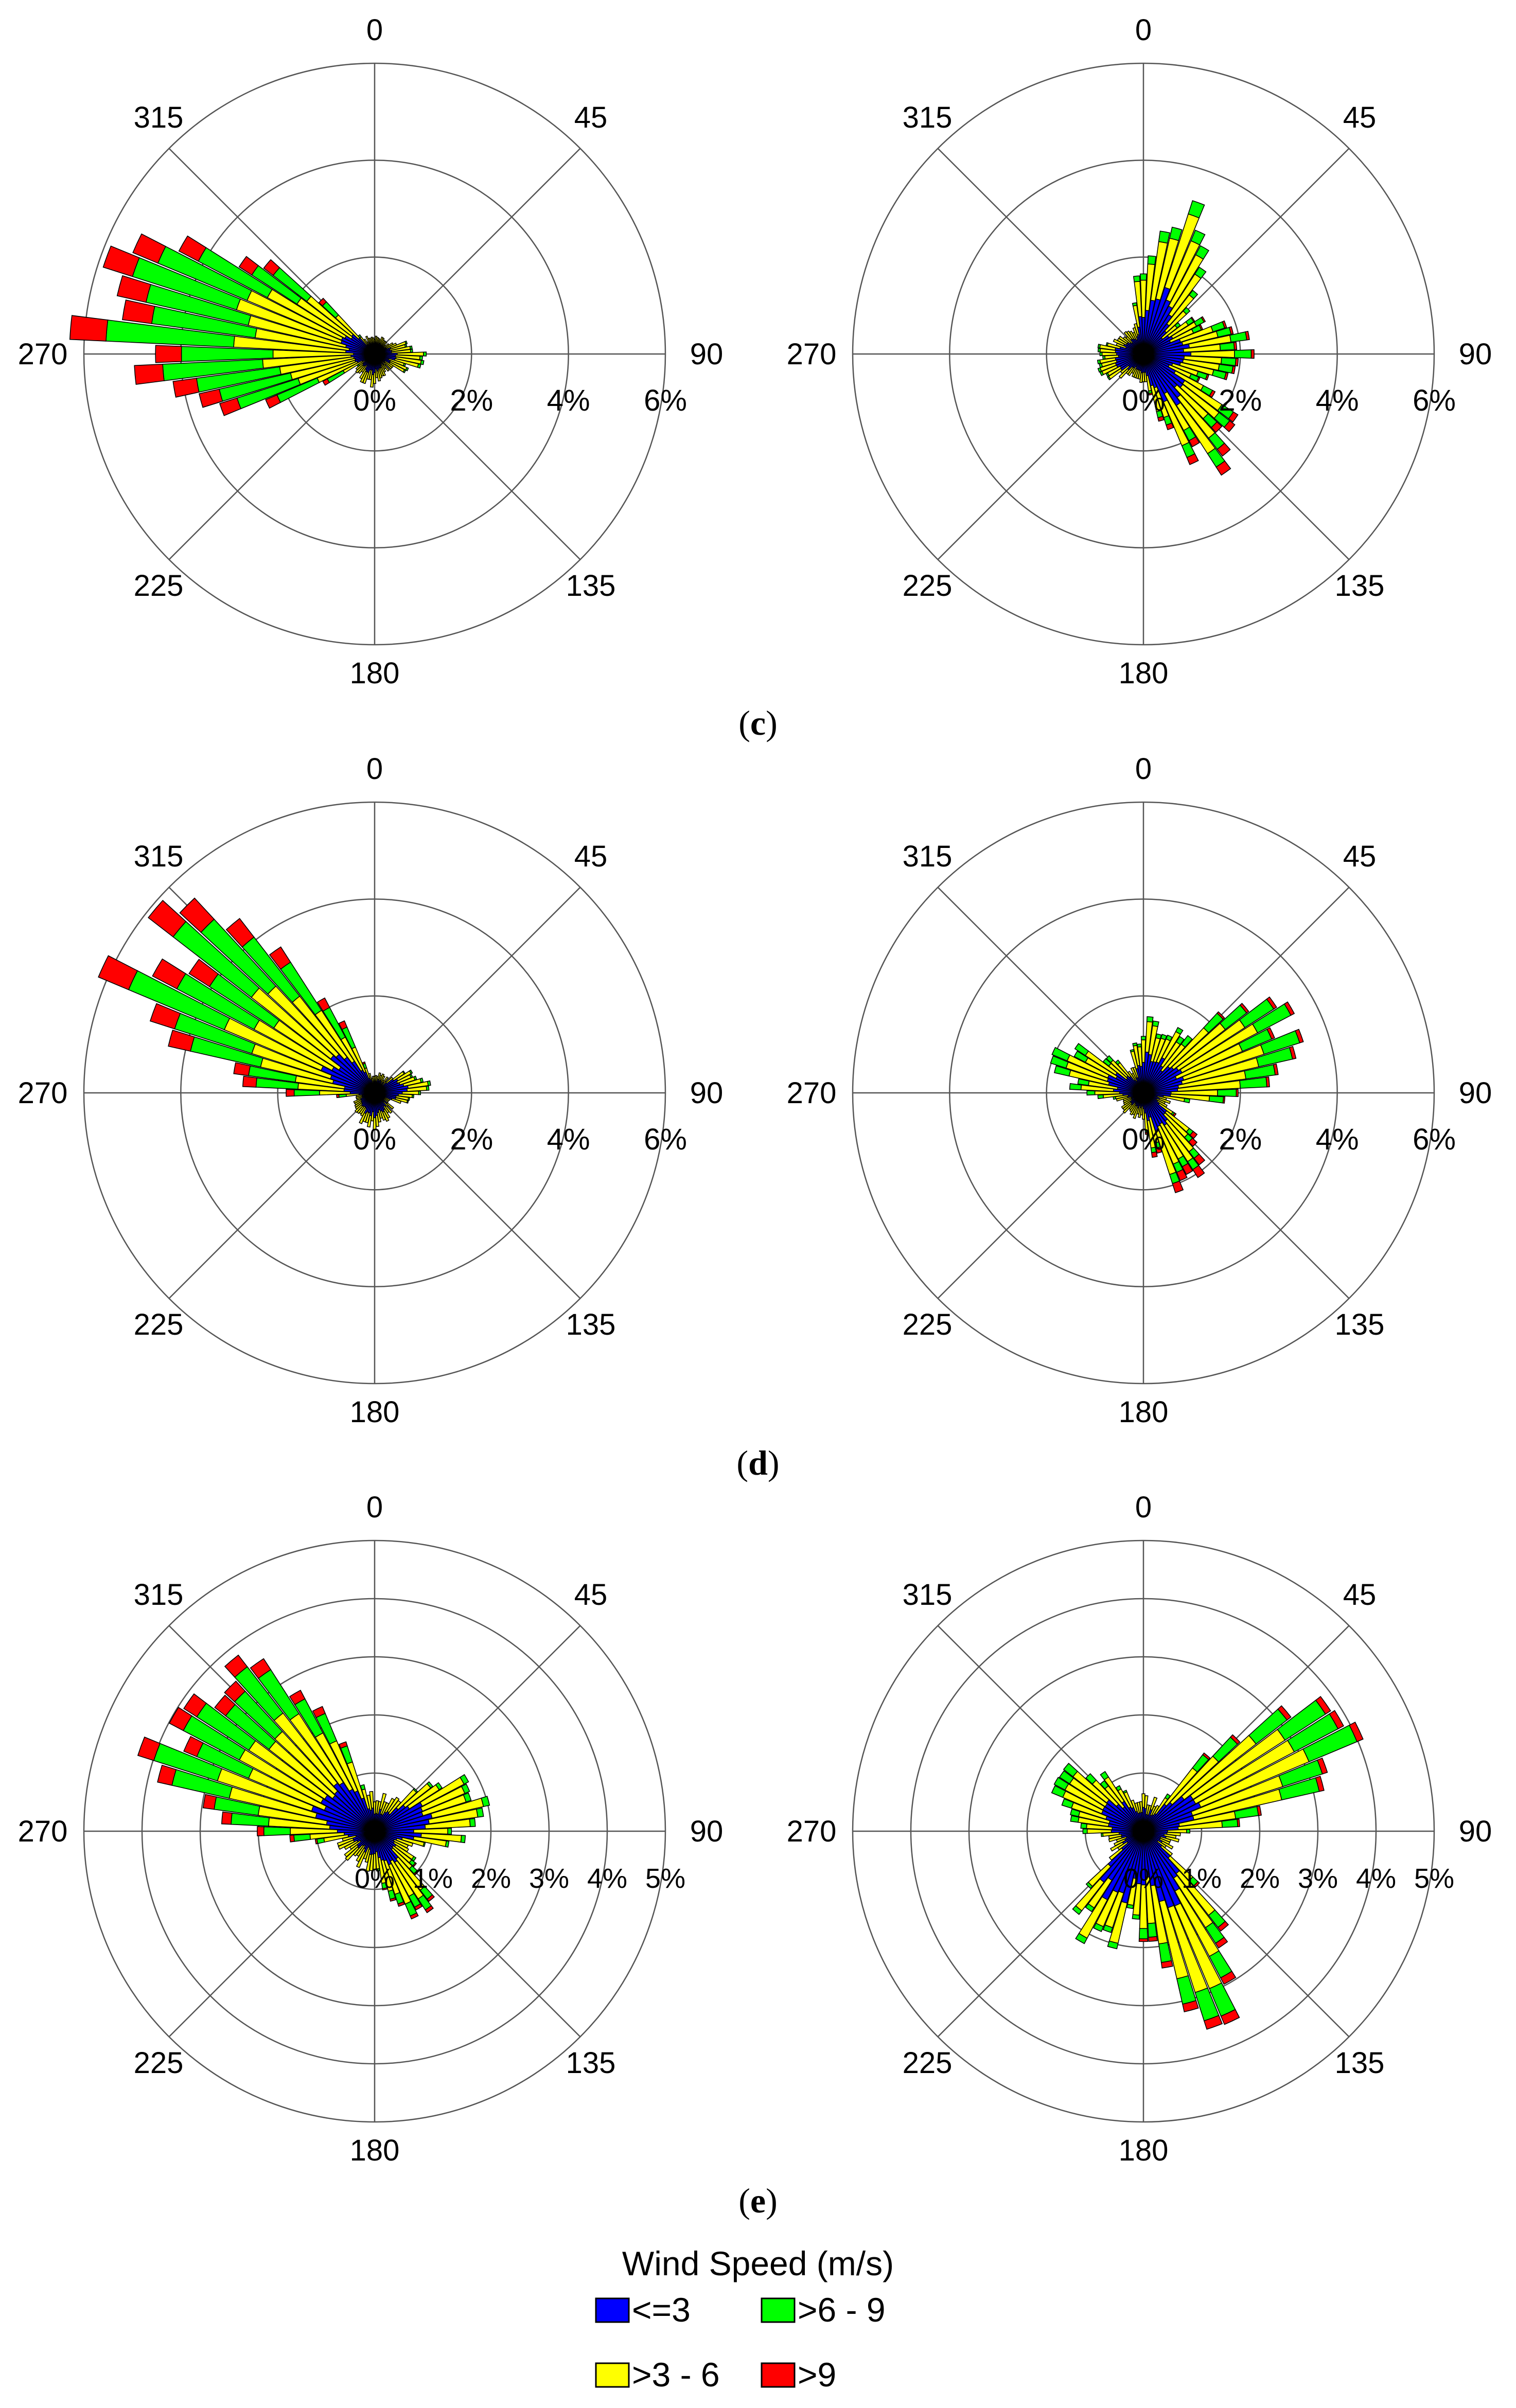  I want to click on angle-label-90: 90, so click(707, 1831).